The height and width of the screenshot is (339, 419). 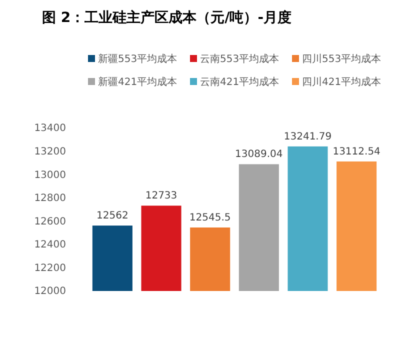 What do you see at coordinates (259, 154) in the screenshot?
I see `data-label: 13089.04` at bounding box center [259, 154].